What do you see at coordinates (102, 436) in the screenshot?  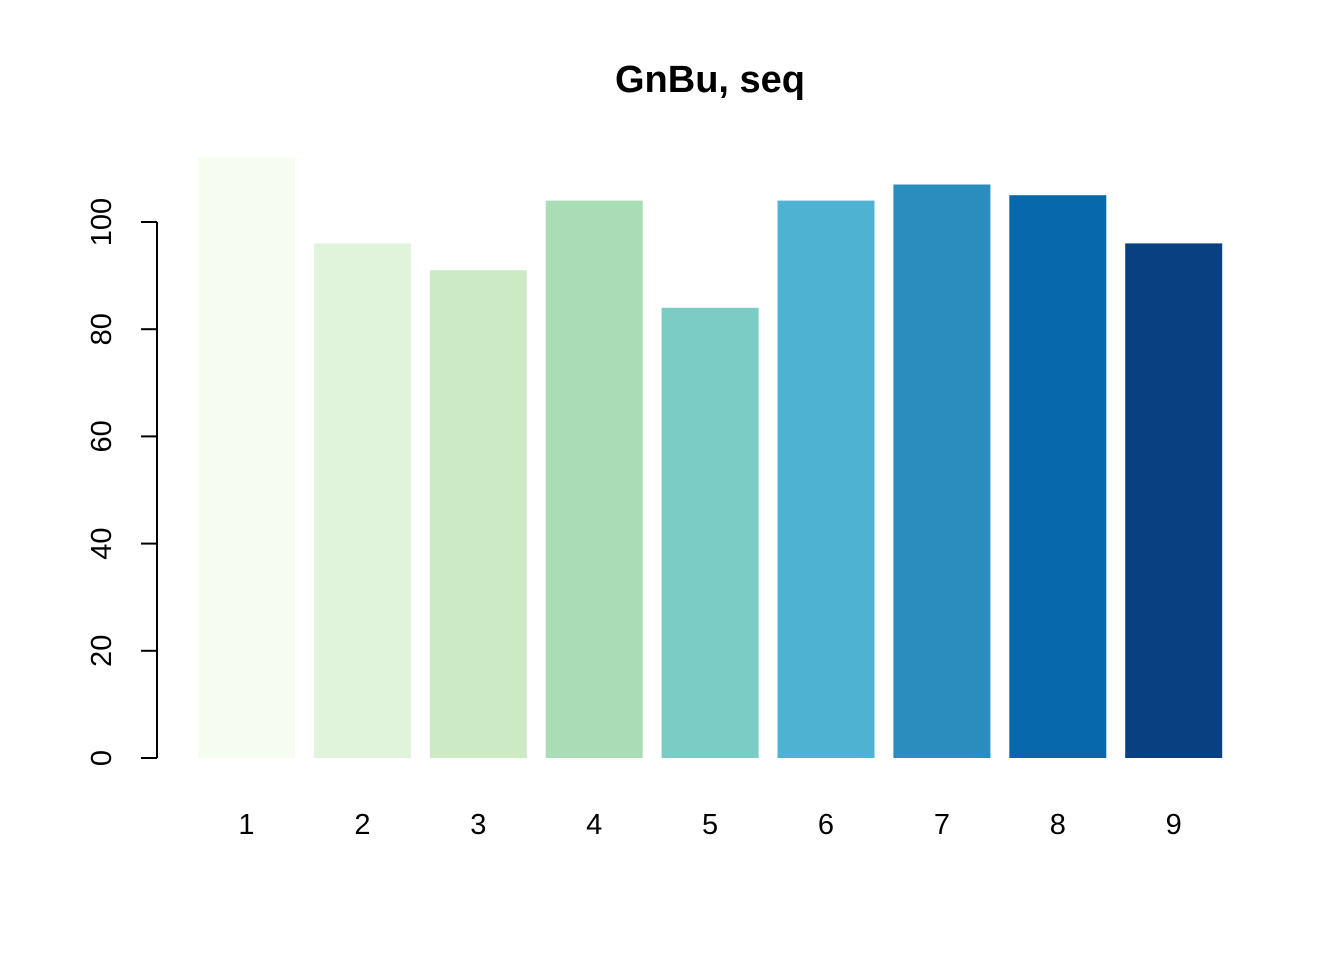 I see `y-tick-label: 60` at bounding box center [102, 436].